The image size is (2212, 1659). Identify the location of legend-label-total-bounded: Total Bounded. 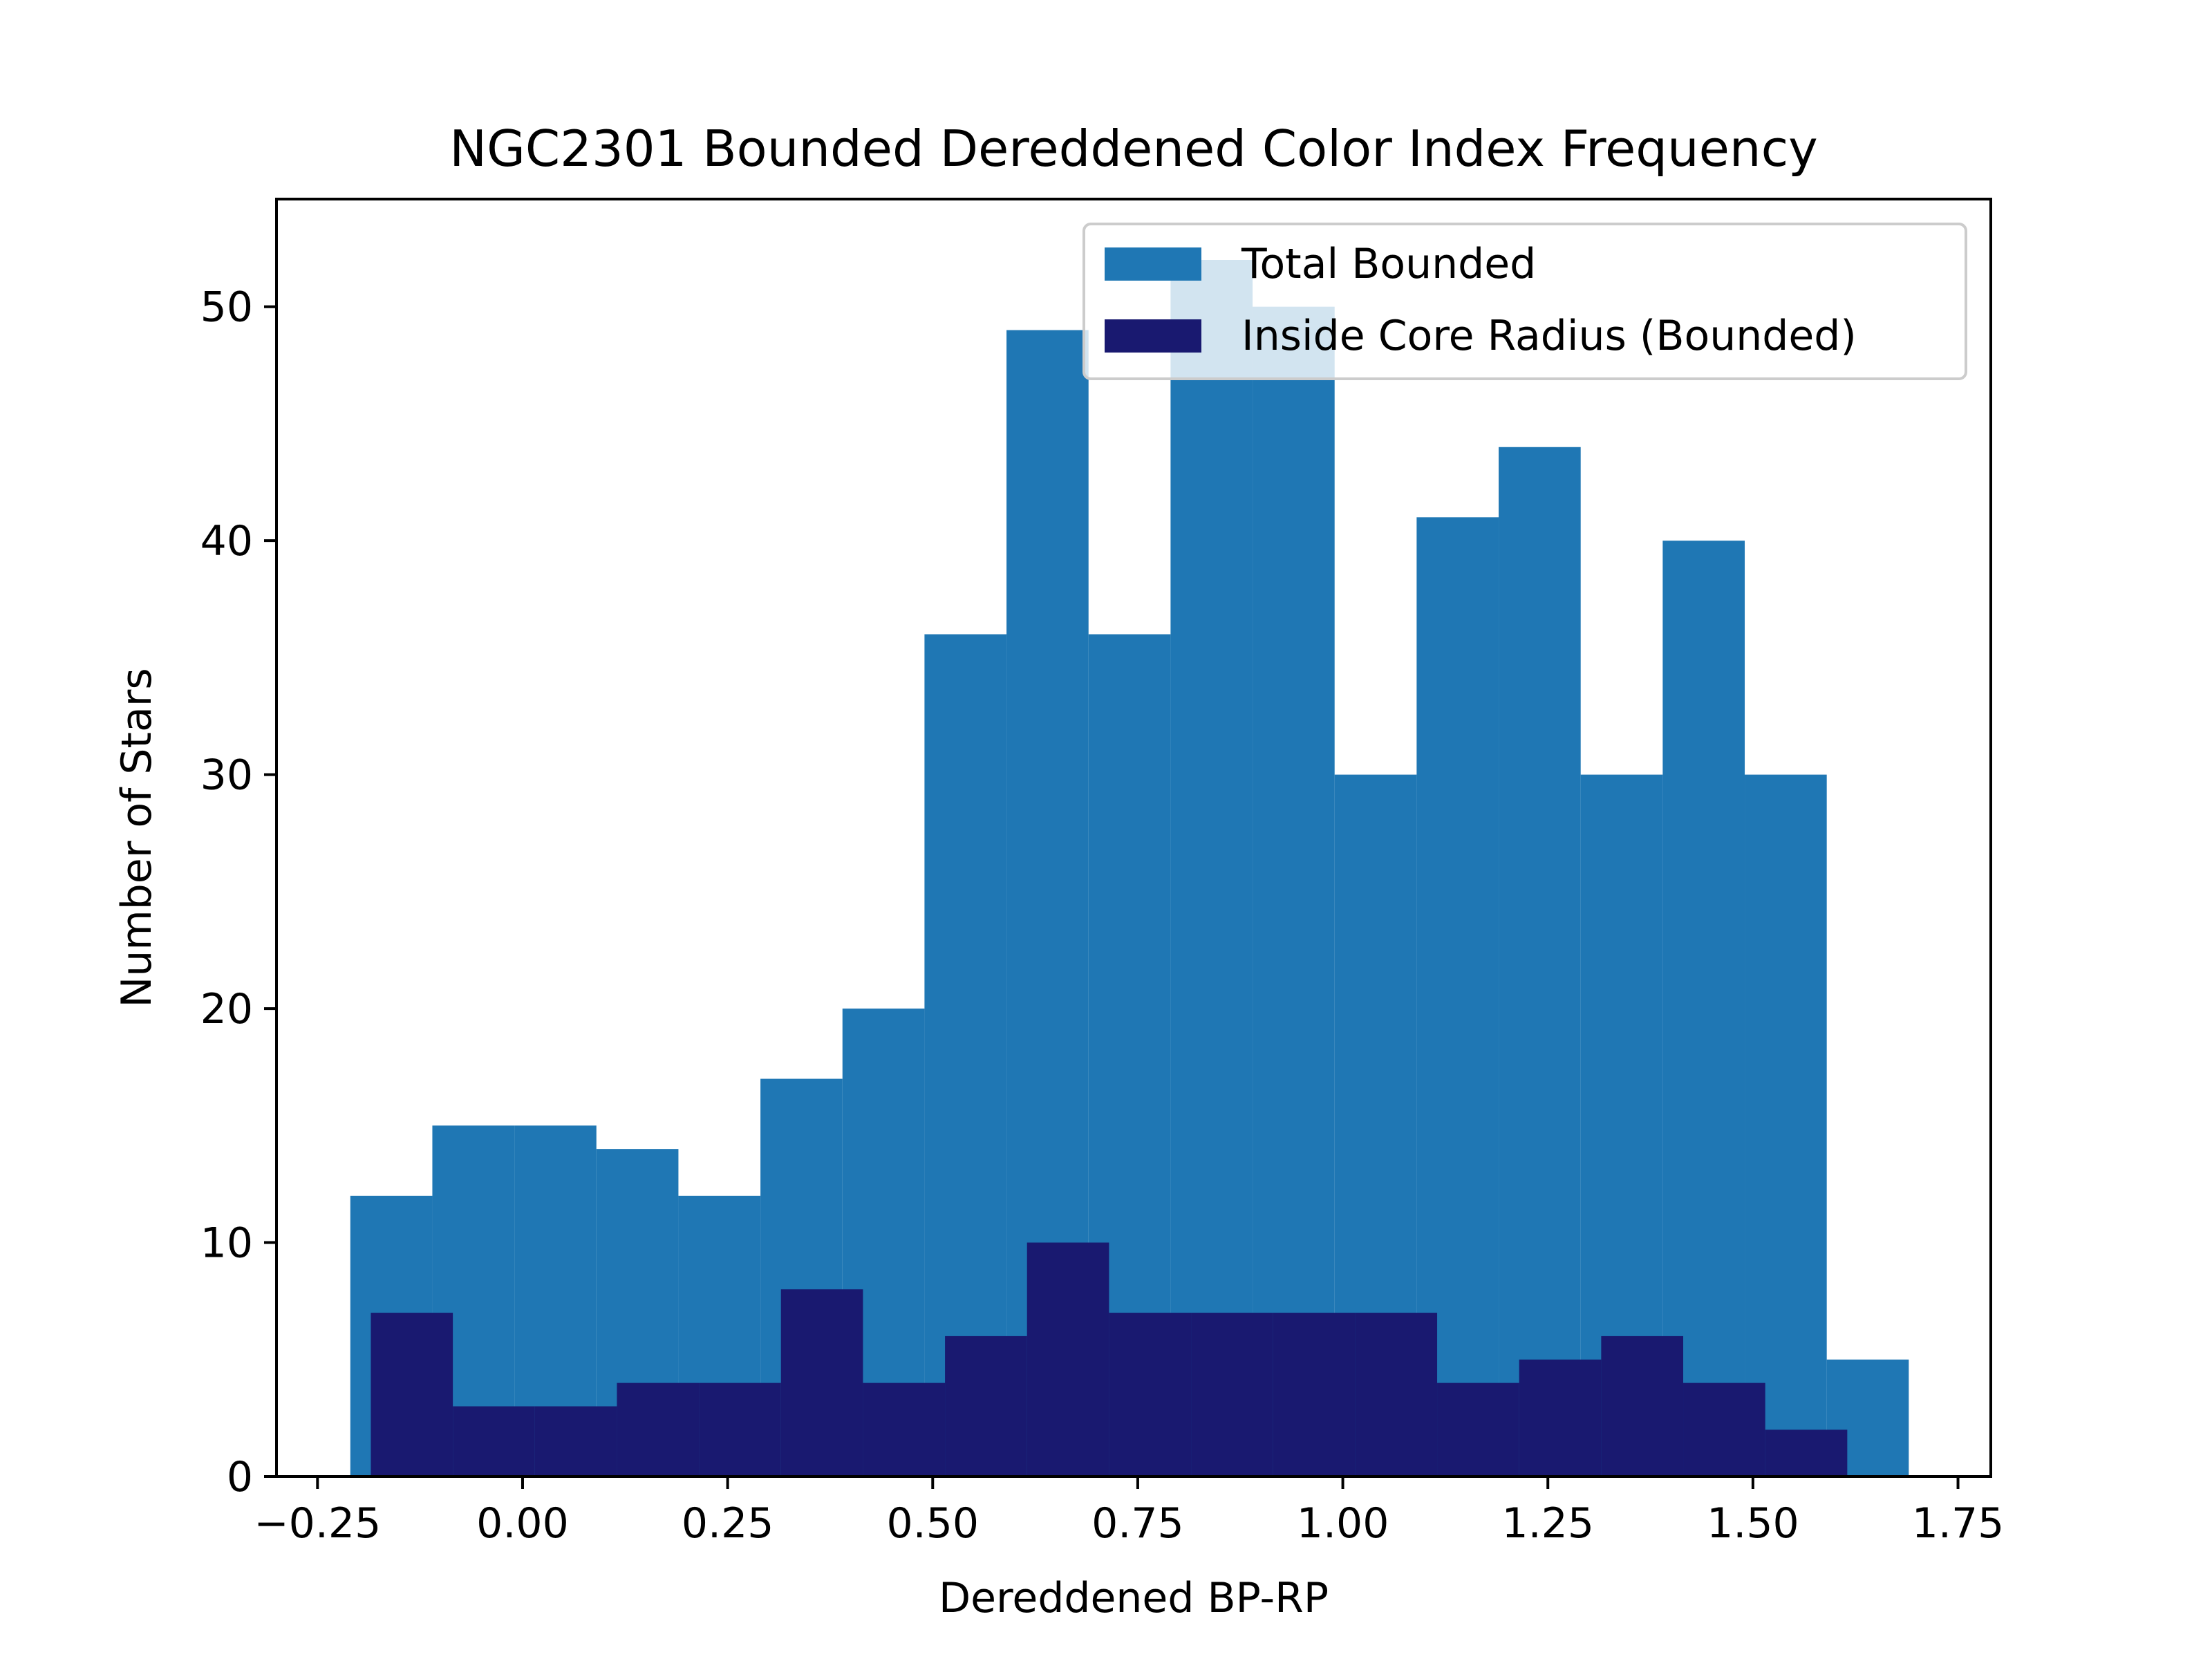
(1388, 264).